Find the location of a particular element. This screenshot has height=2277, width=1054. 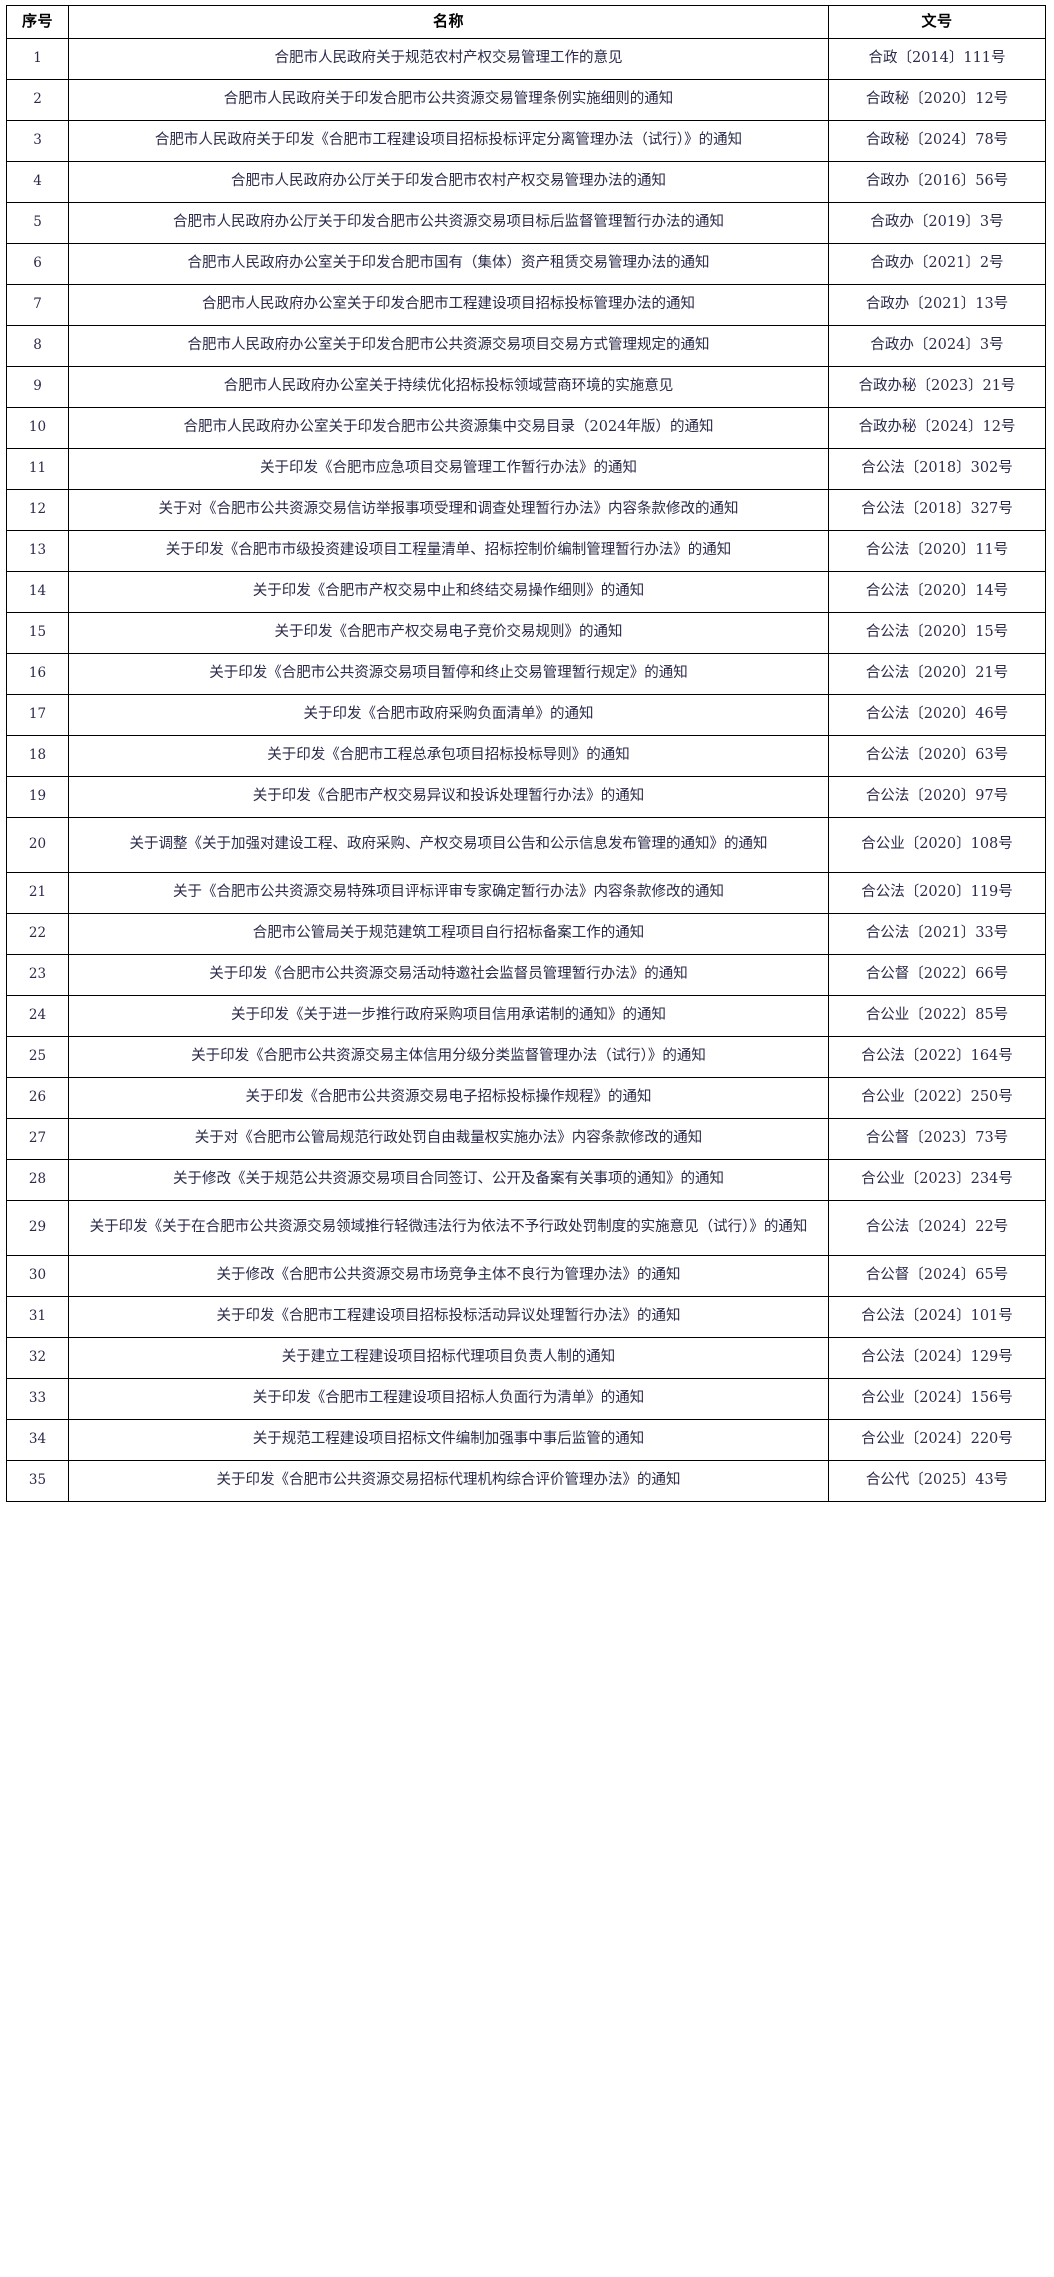

row-document-number: 合公业〔2024〕220号 is located at coordinates (937, 1440).